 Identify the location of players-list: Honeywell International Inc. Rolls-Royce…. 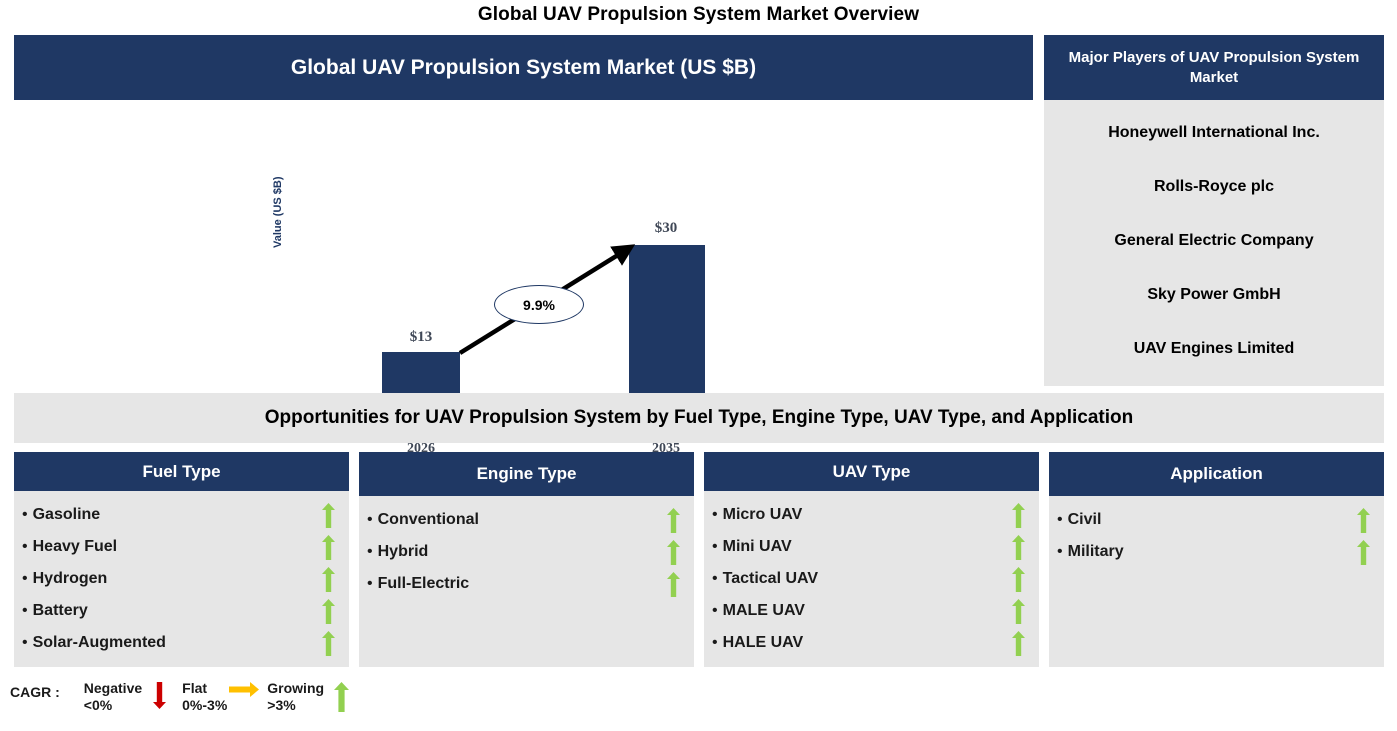
(1214, 243).